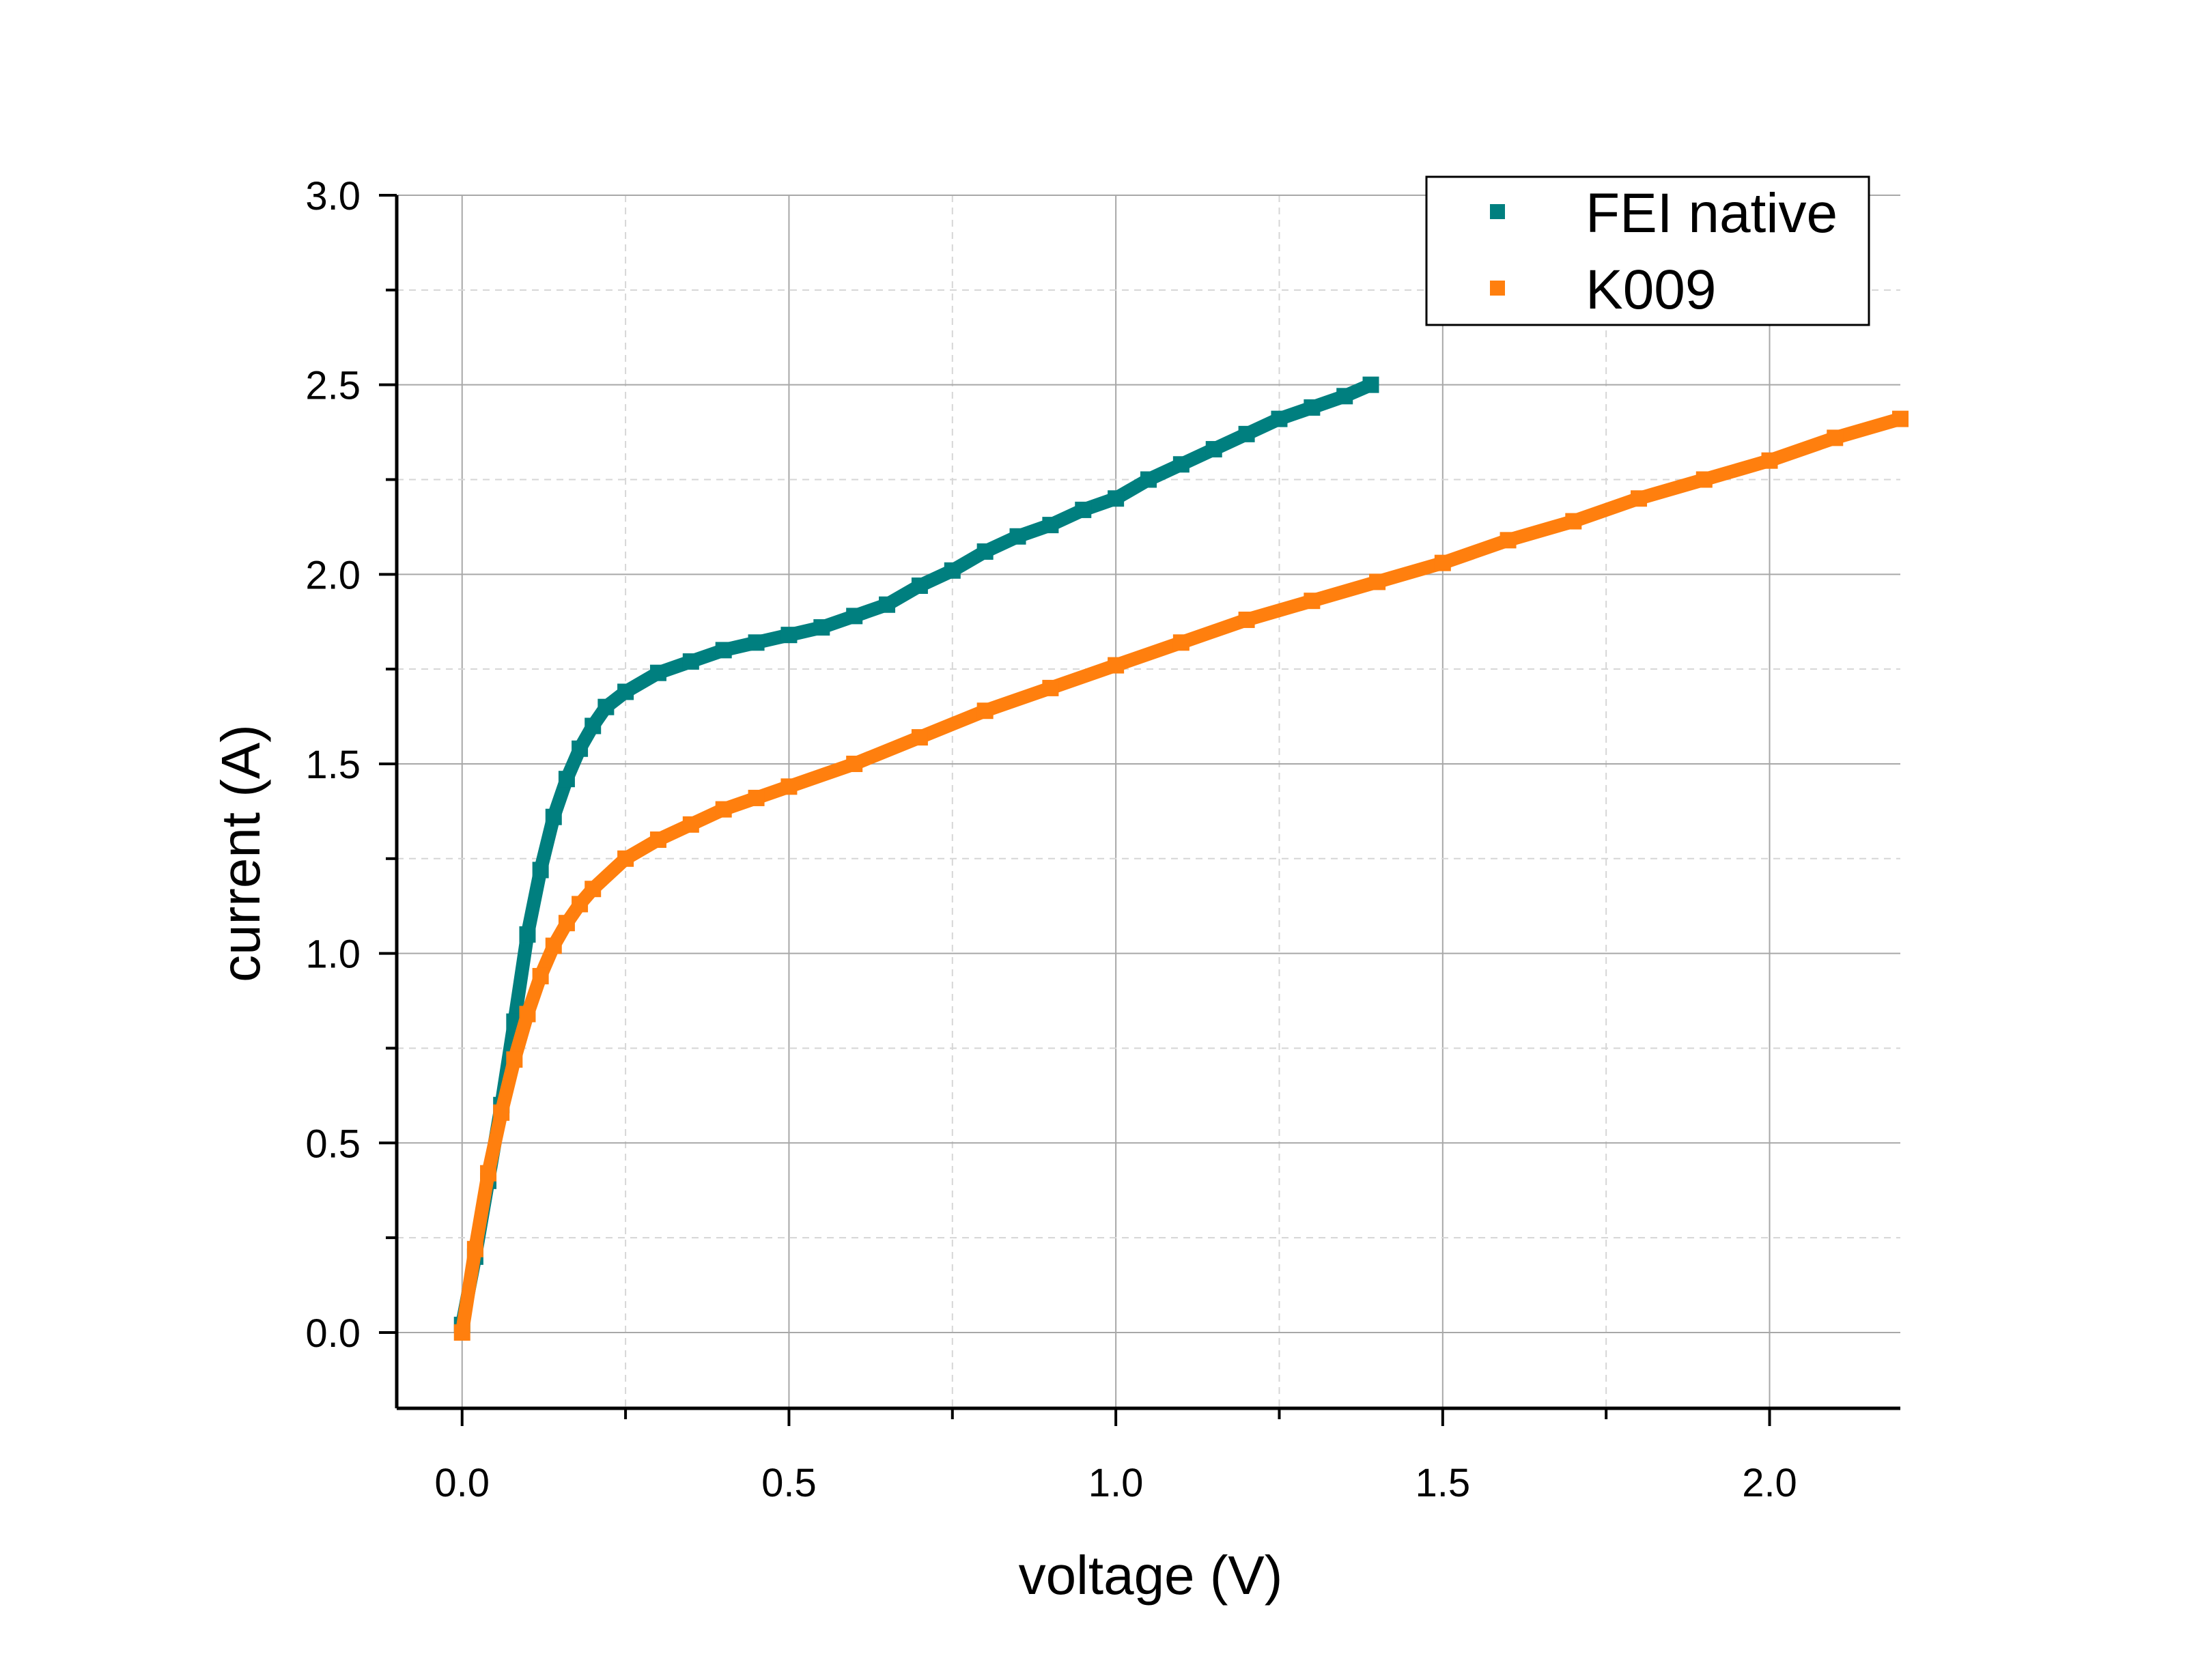  I want to click on y-tick-label: 0.0, so click(333, 1333).